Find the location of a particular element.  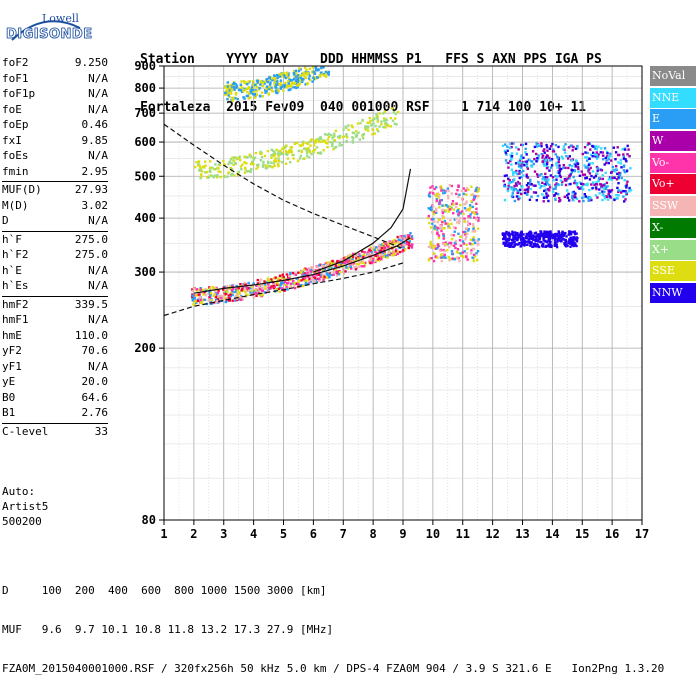

y-tick-label: 600 is located at coordinates (145, 142).